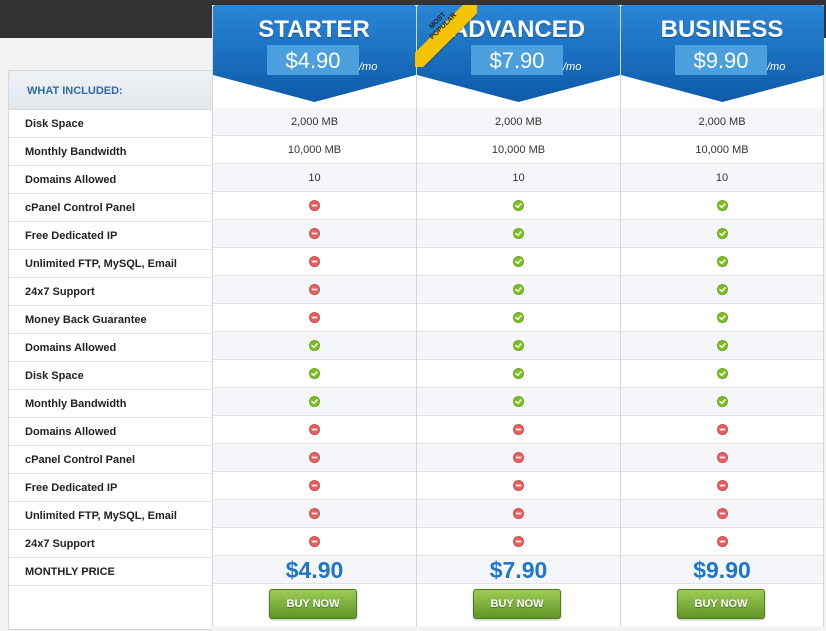 Image resolution: width=826 pixels, height=631 pixels. What do you see at coordinates (110, 124) in the screenshot?
I see `feature-label: Disk Space` at bounding box center [110, 124].